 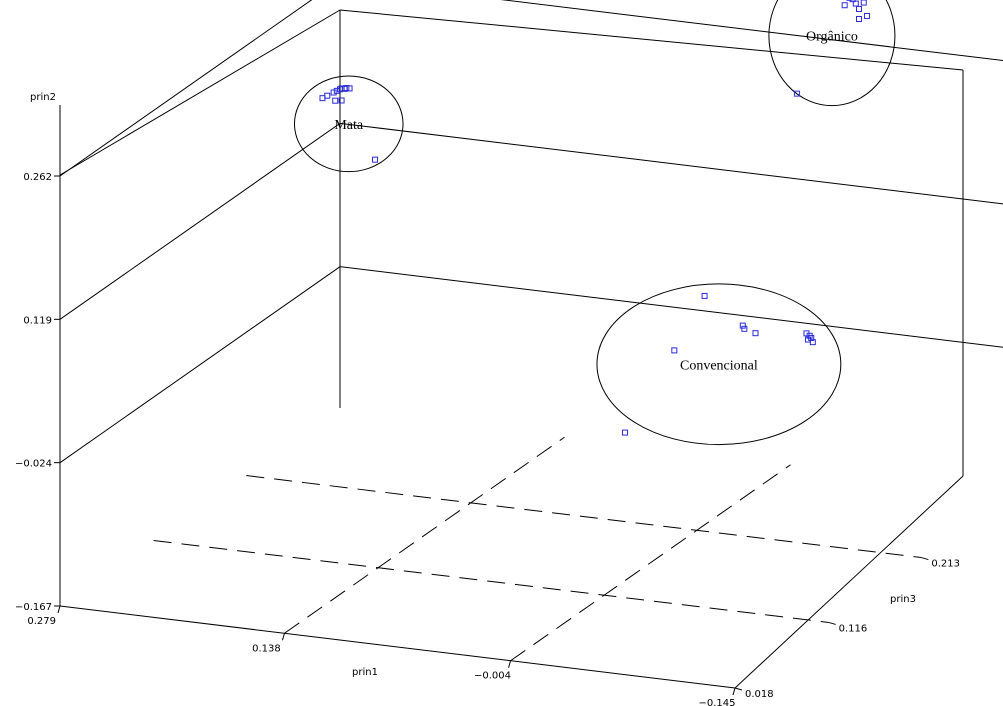 I want to click on prin3-tick-label: 0.213, so click(x=945, y=564).